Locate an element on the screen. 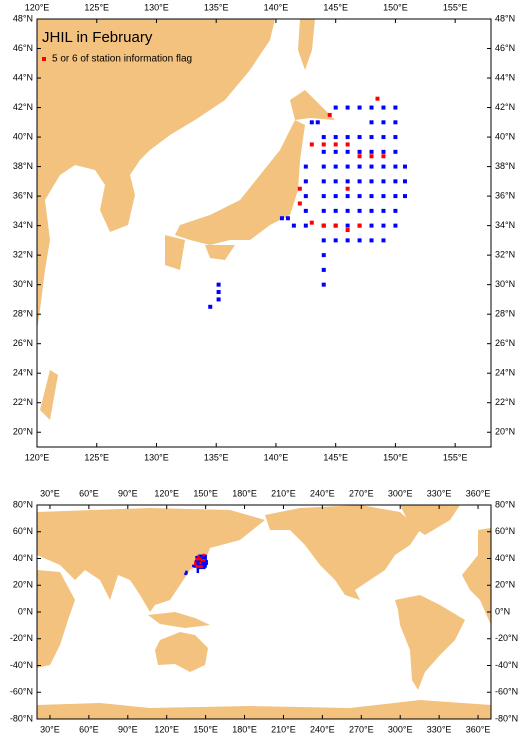 This screenshot has height=755, width=529. y-tick-label: -80°N is located at coordinates (506, 718).